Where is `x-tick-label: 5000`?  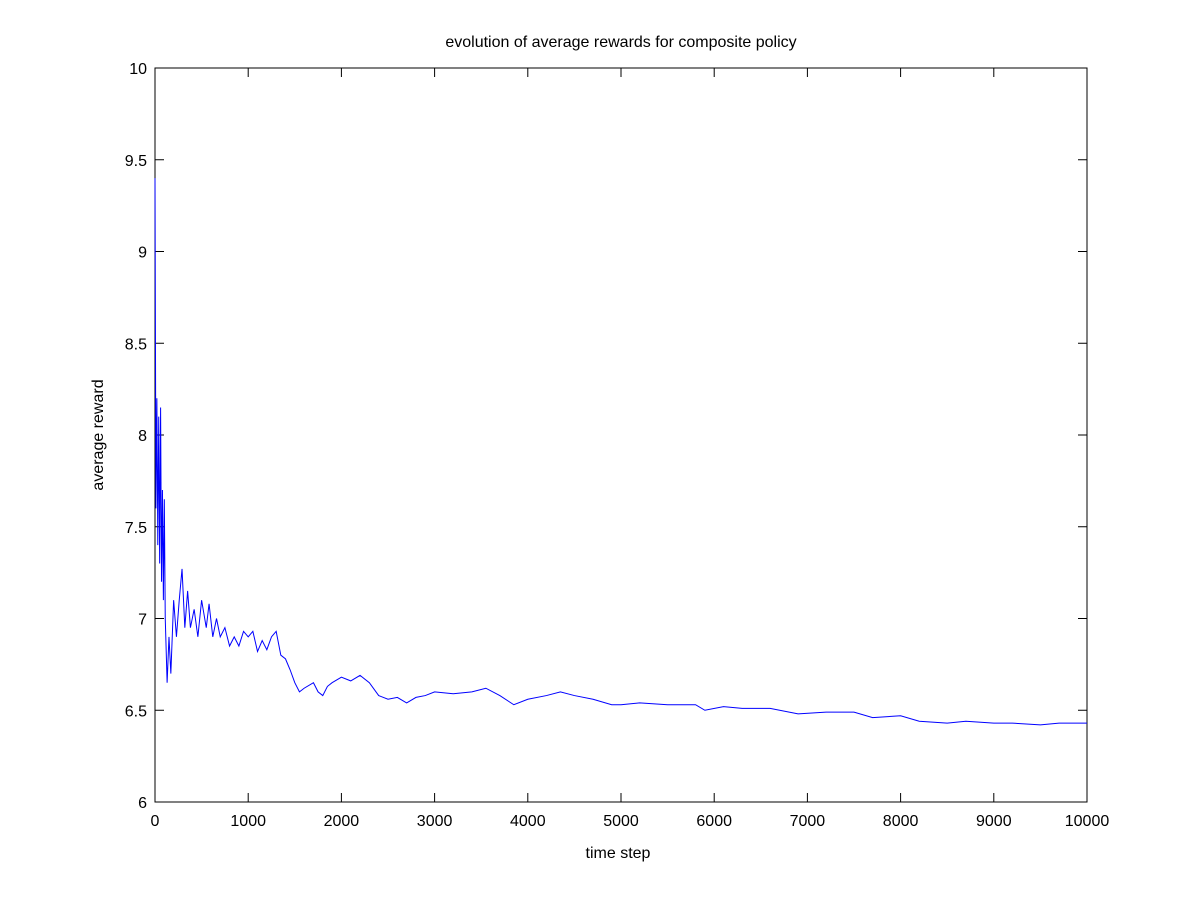
x-tick-label: 5000 is located at coordinates (621, 821).